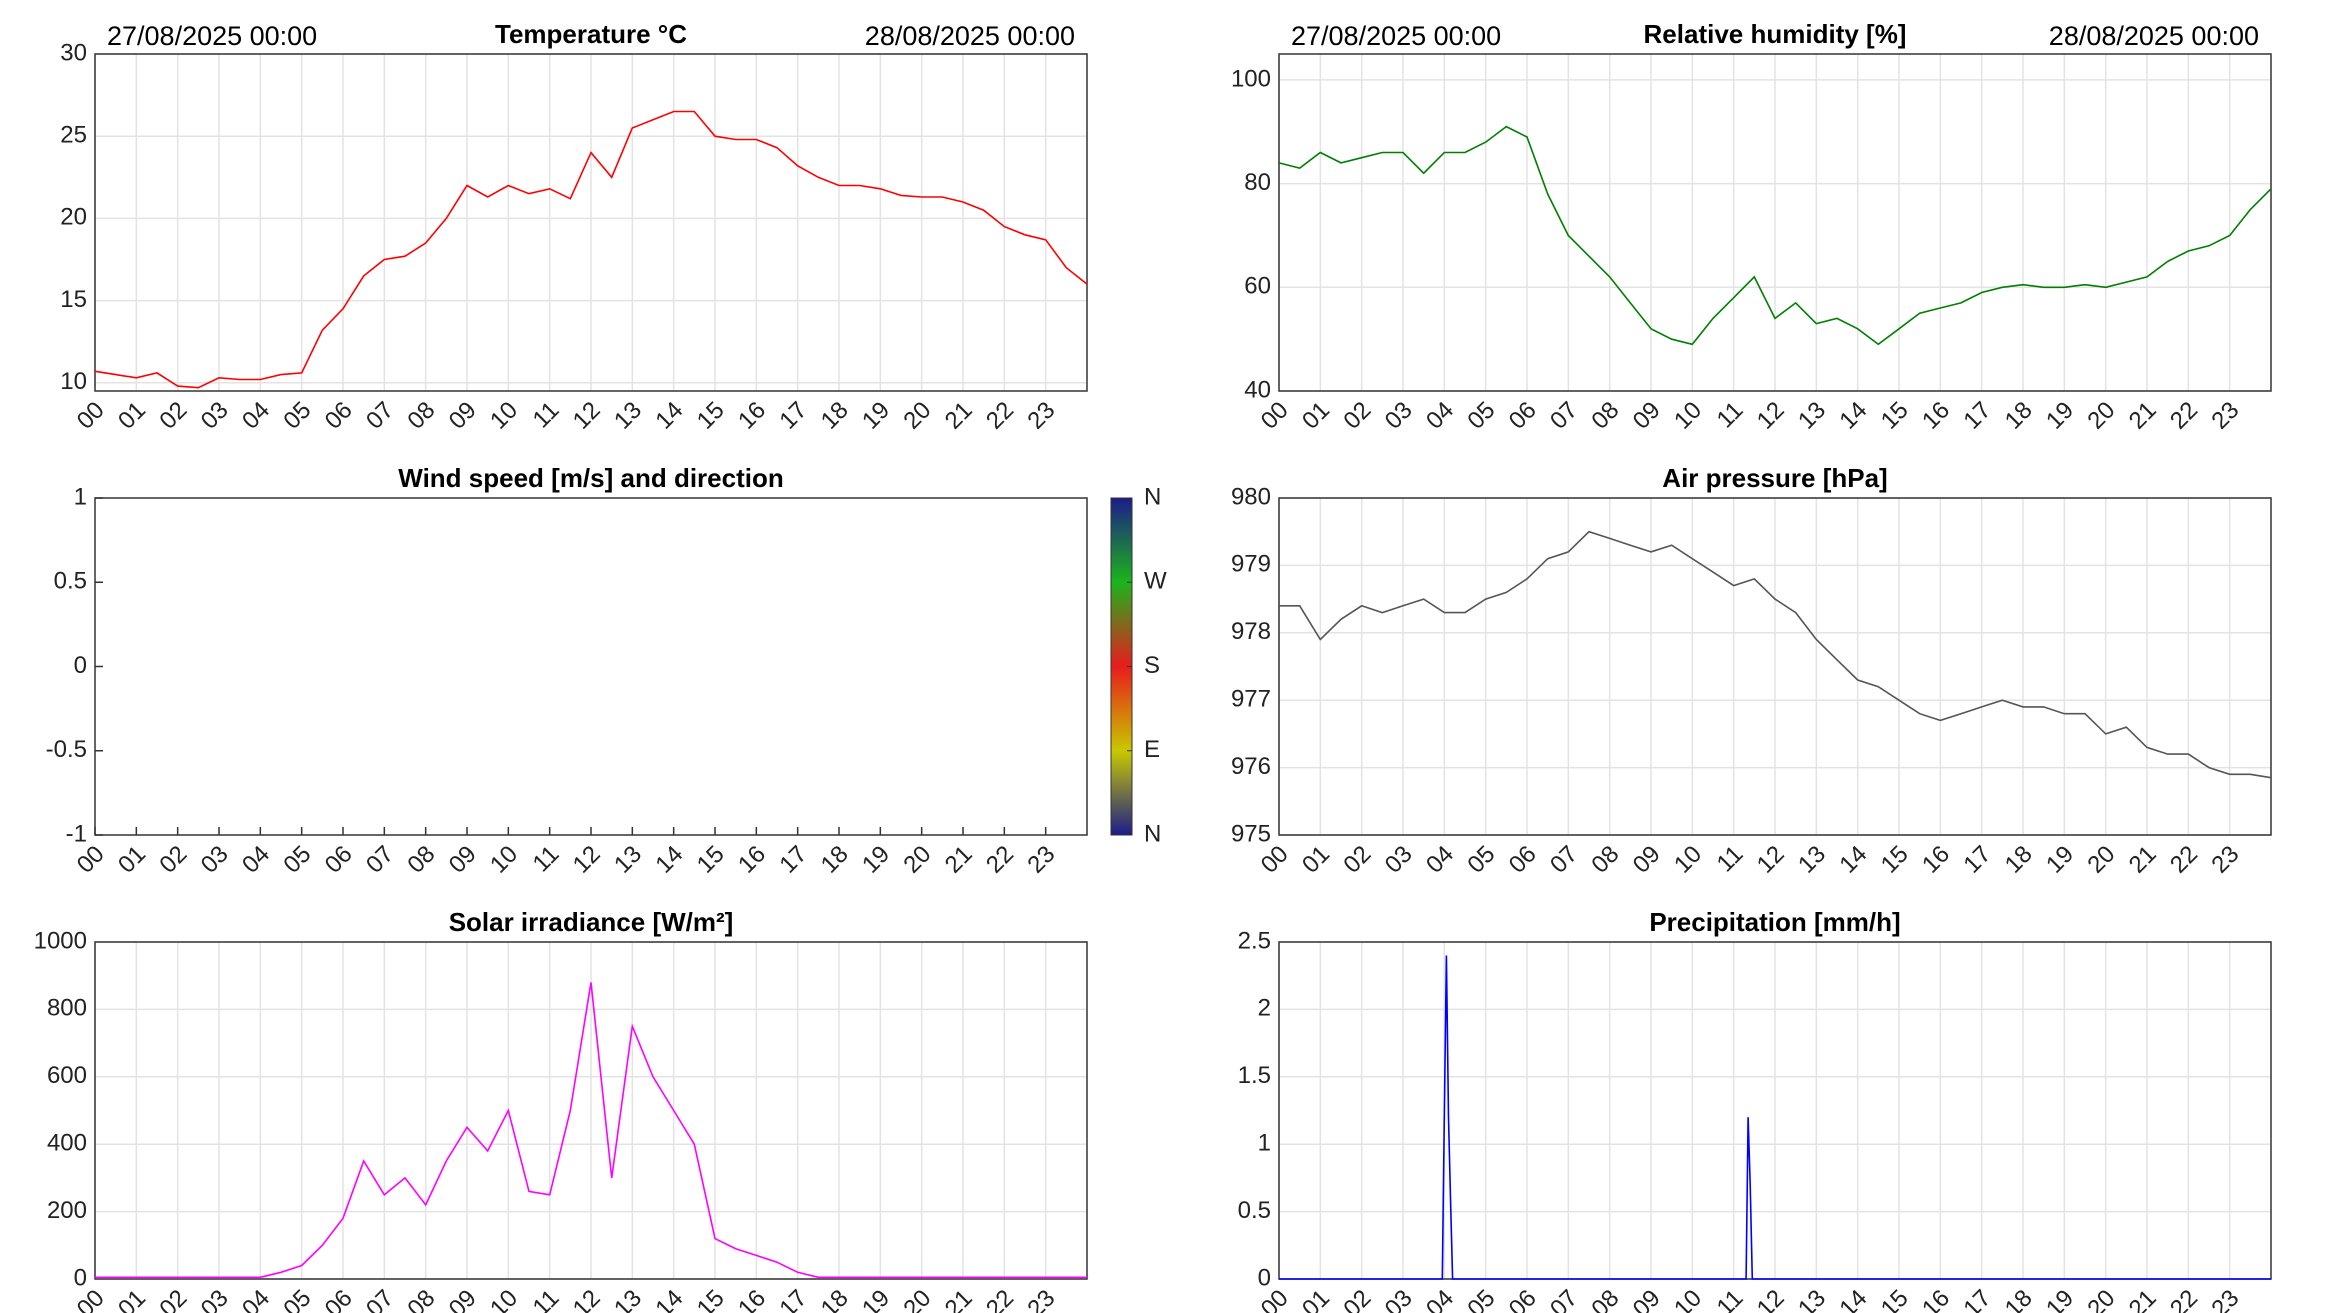 The height and width of the screenshot is (1313, 2333). Describe the element at coordinates (1251, 833) in the screenshot. I see `y-tick-label: 975` at that location.